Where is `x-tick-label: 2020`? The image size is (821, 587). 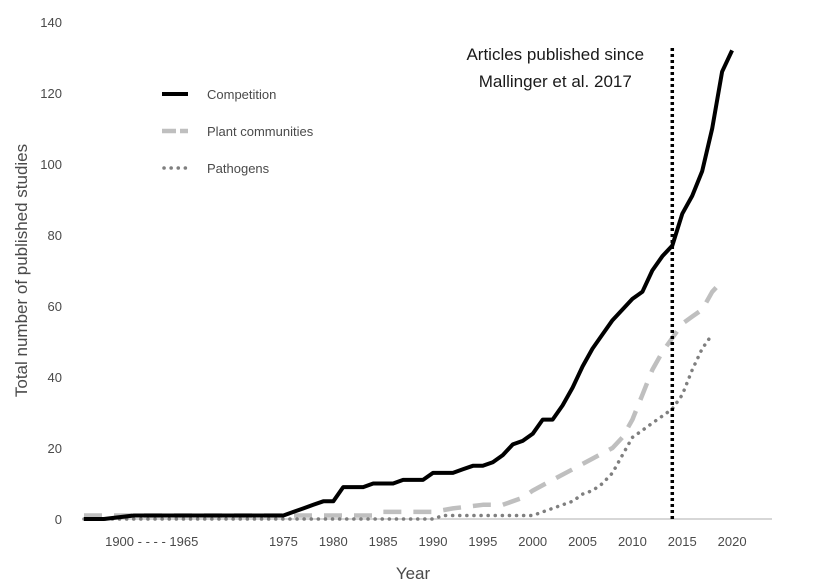 x-tick-label: 2020 is located at coordinates (732, 541).